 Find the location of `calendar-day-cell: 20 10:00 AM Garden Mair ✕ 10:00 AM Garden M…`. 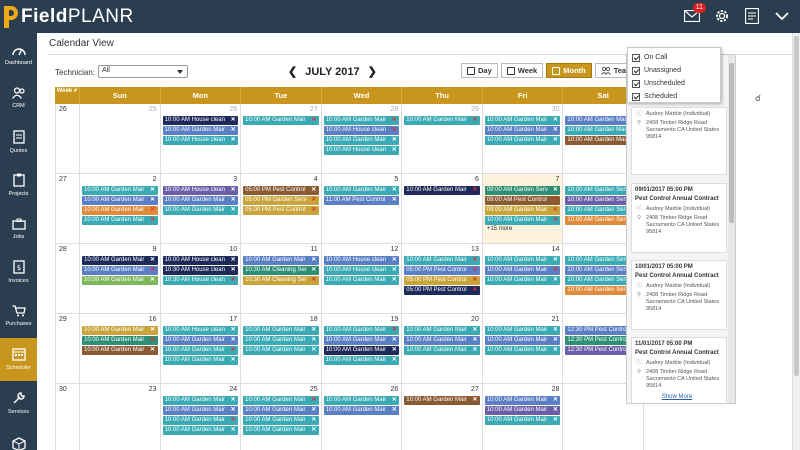

calendar-day-cell: 20 10:00 AM Garden Mair ✕ 10:00 AM Garden M… is located at coordinates (442, 348).